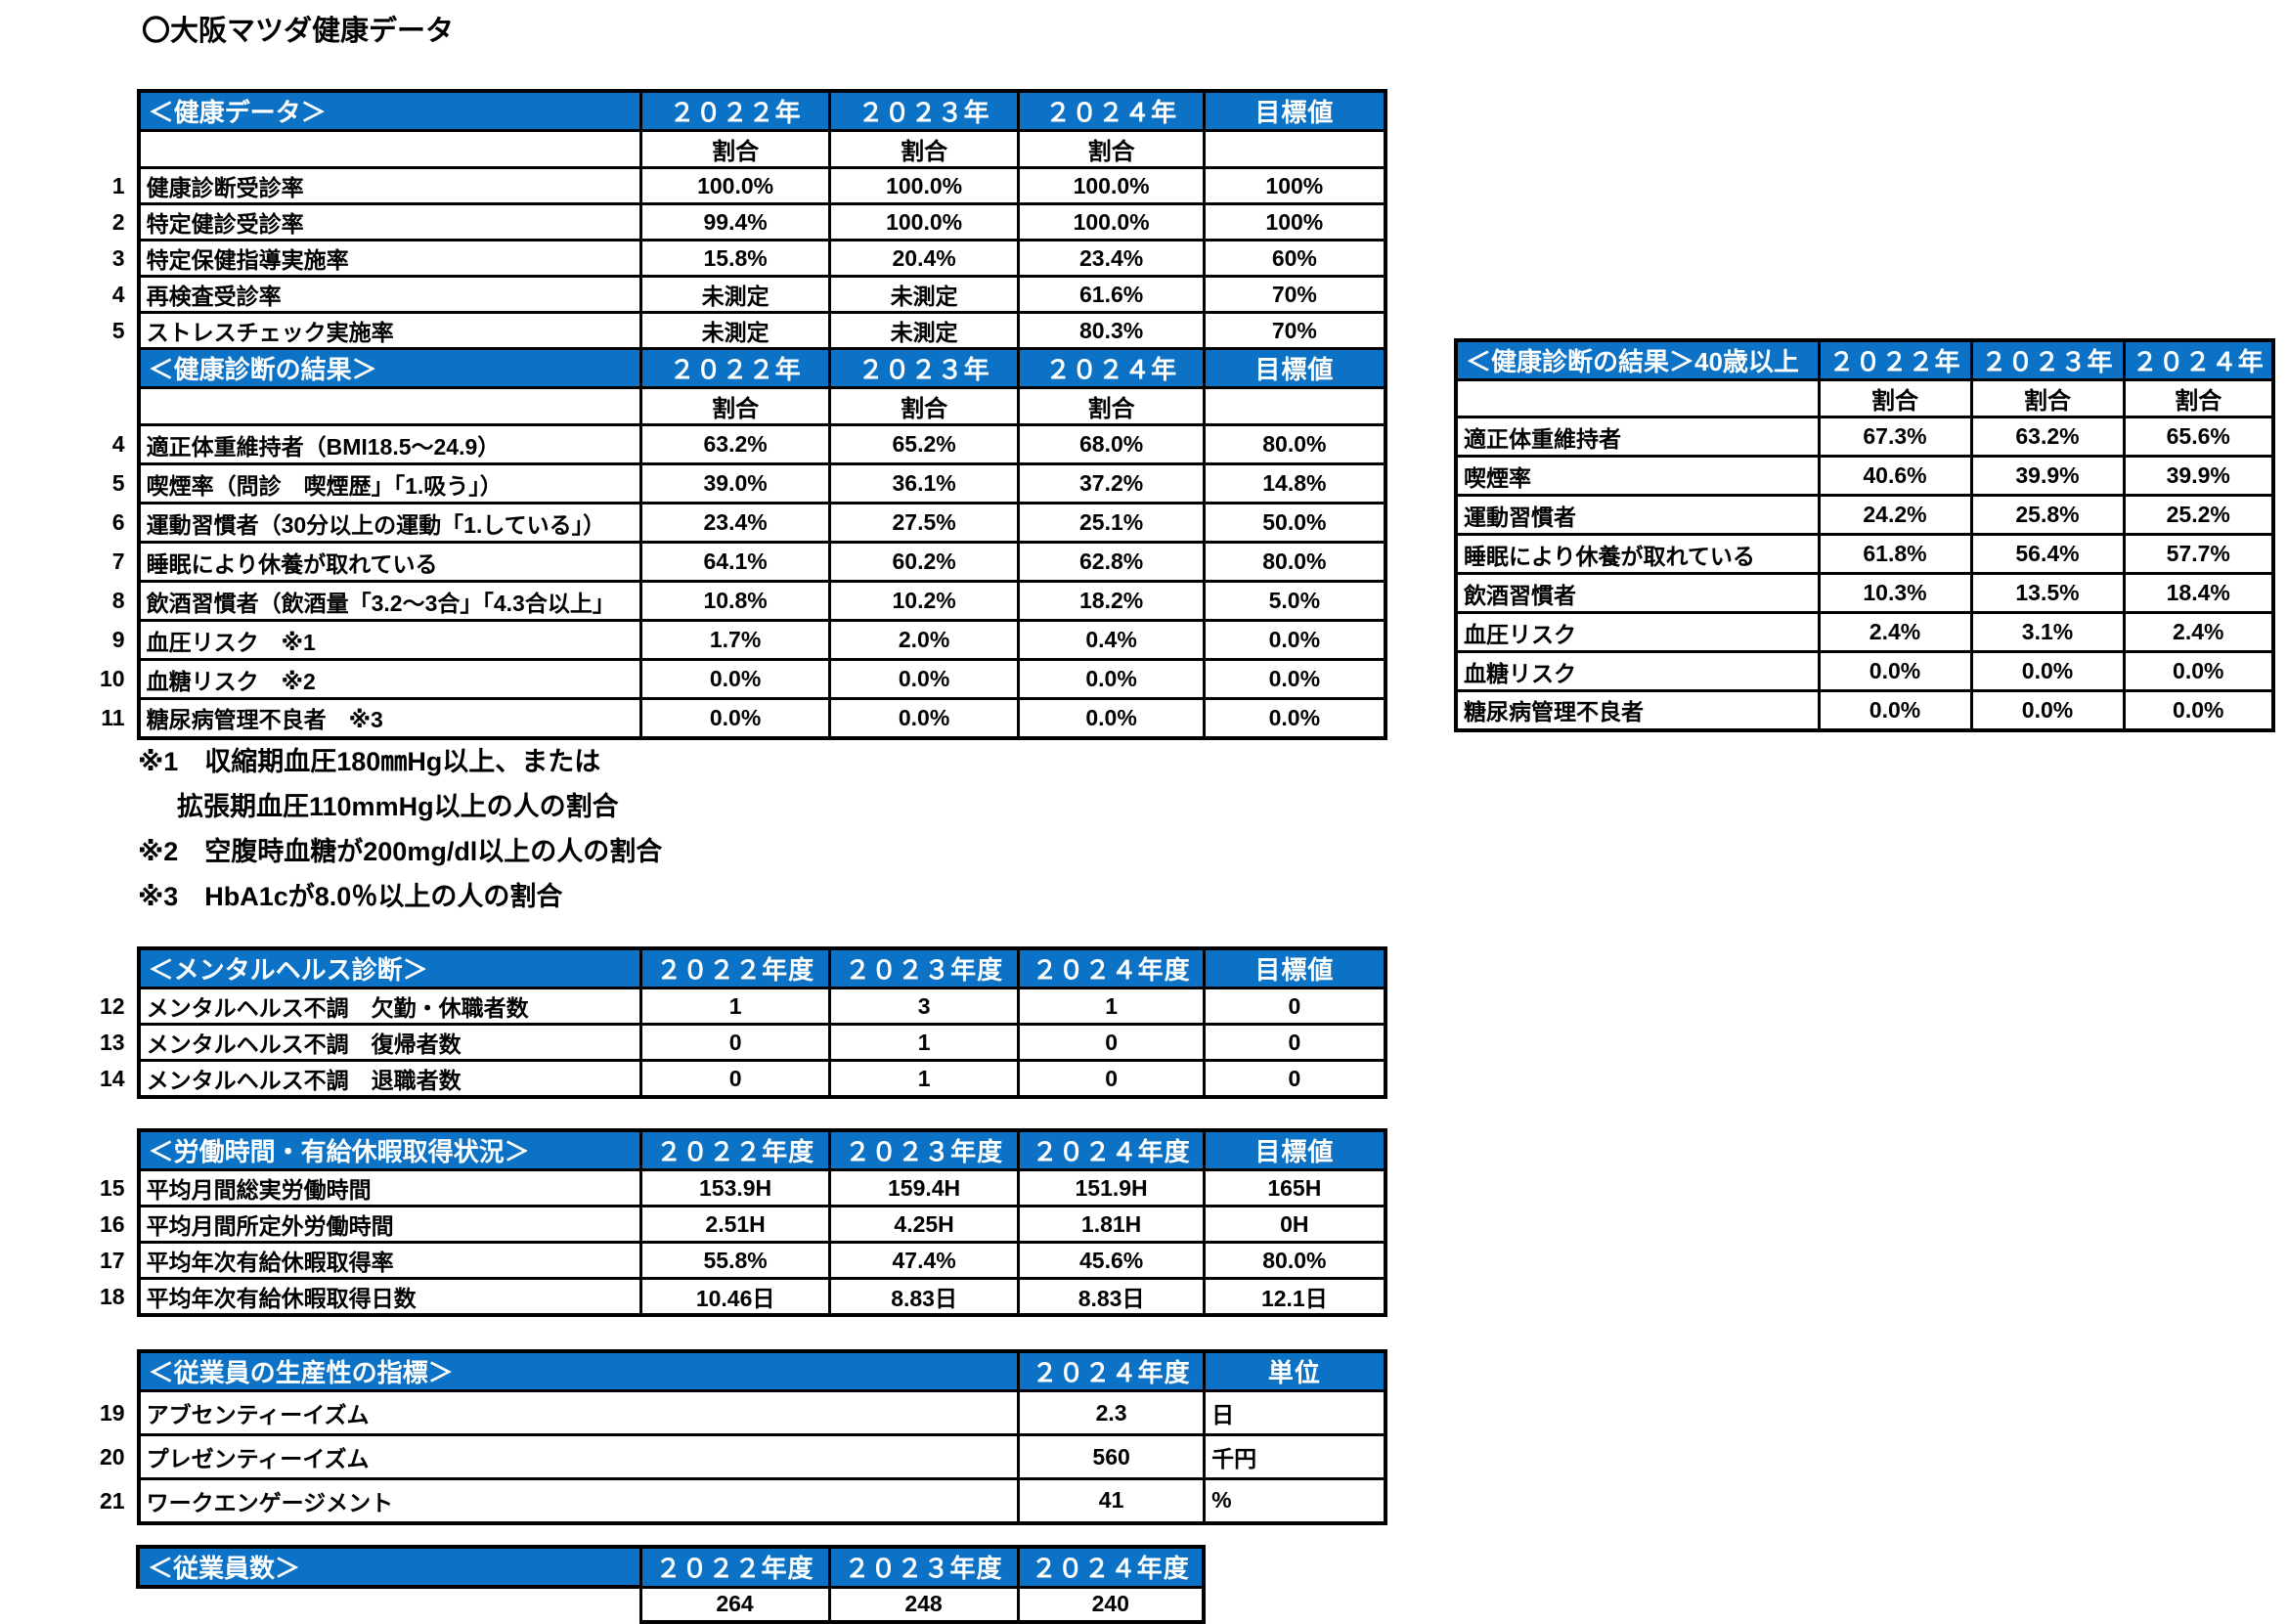 This screenshot has height=1624, width=2287. Describe the element at coordinates (2047, 554) in the screenshot. I see `value-cell: 56.4%` at that location.